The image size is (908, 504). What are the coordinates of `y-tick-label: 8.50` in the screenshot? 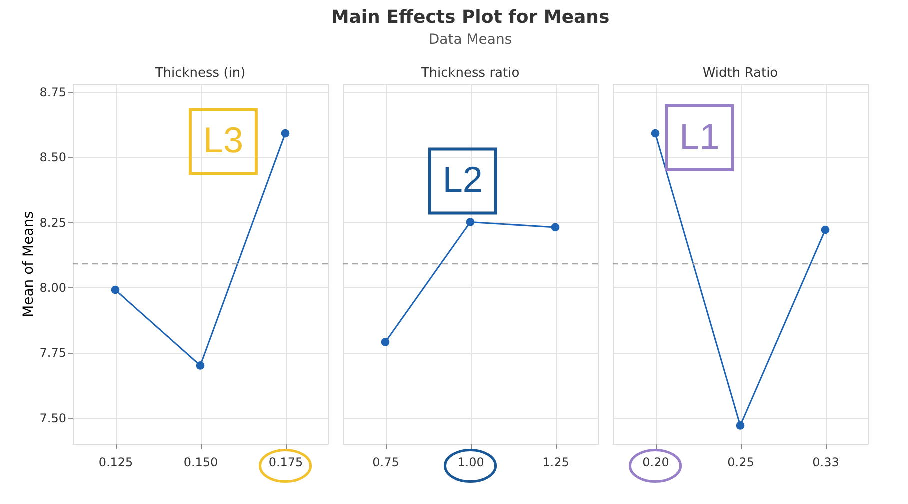 It's located at (53, 157).